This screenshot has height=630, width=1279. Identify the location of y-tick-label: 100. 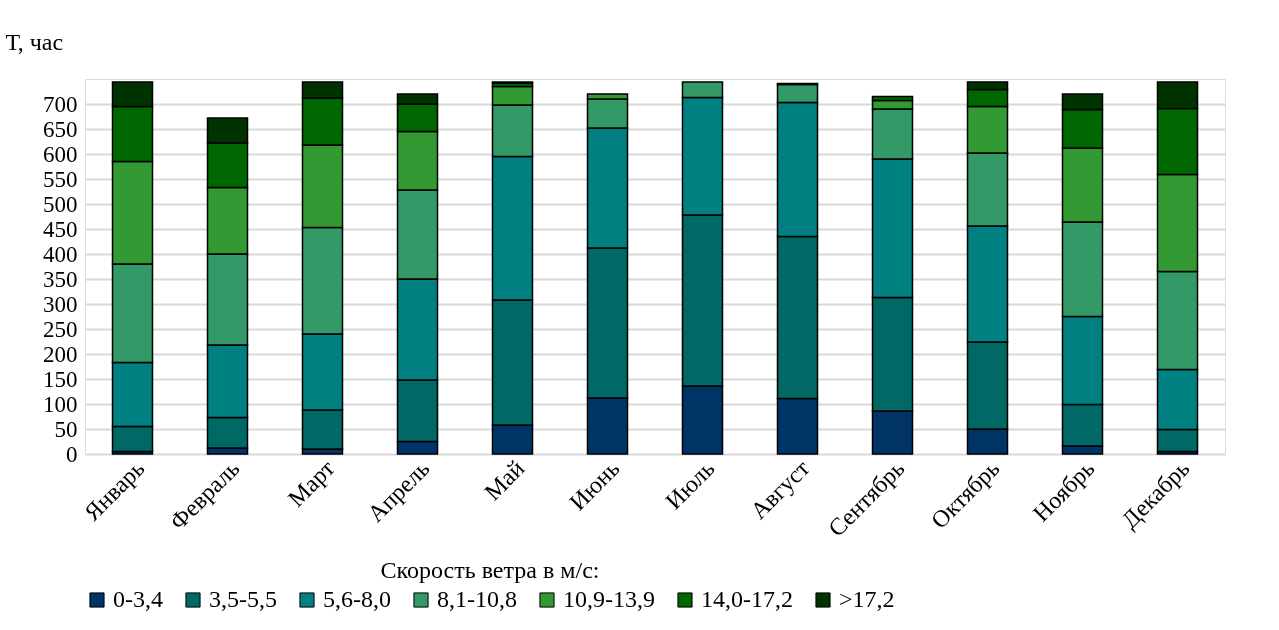
(60, 404).